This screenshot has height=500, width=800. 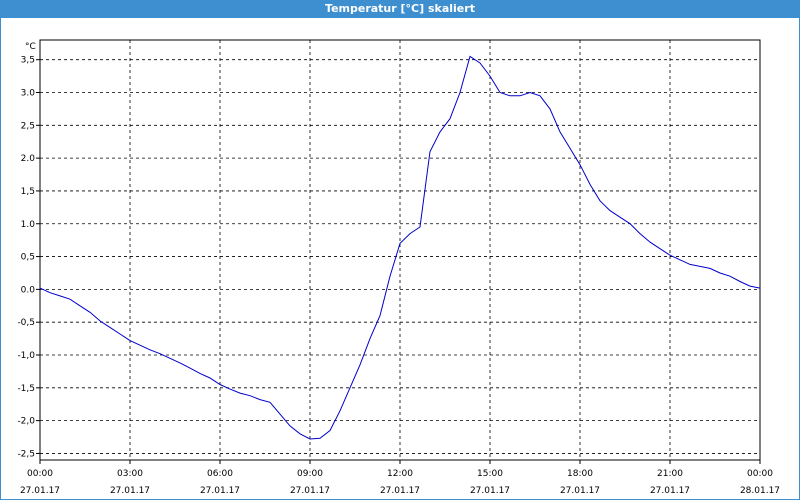 What do you see at coordinates (490, 474) in the screenshot?
I see `x-tick-time-label: 15:00` at bounding box center [490, 474].